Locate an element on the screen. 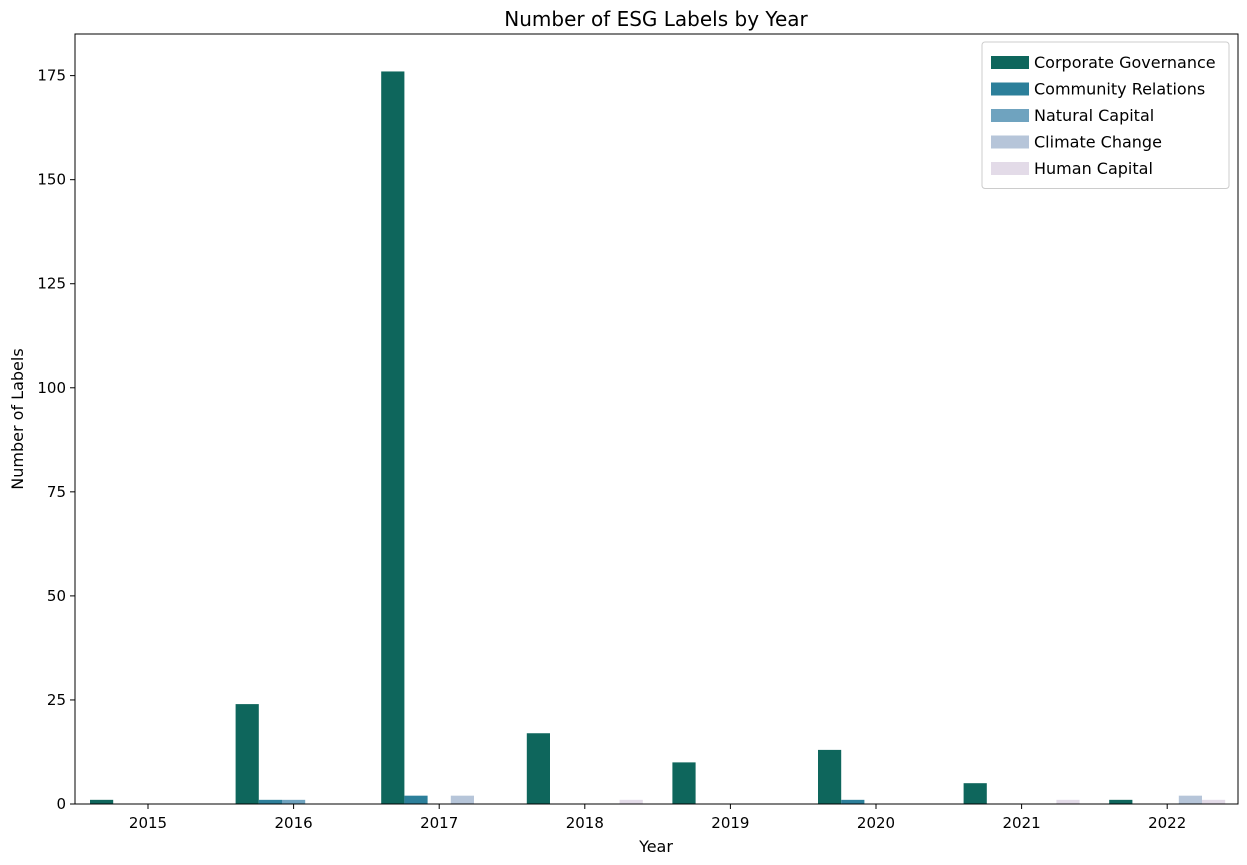  y-tick-label: 75 is located at coordinates (56, 492).